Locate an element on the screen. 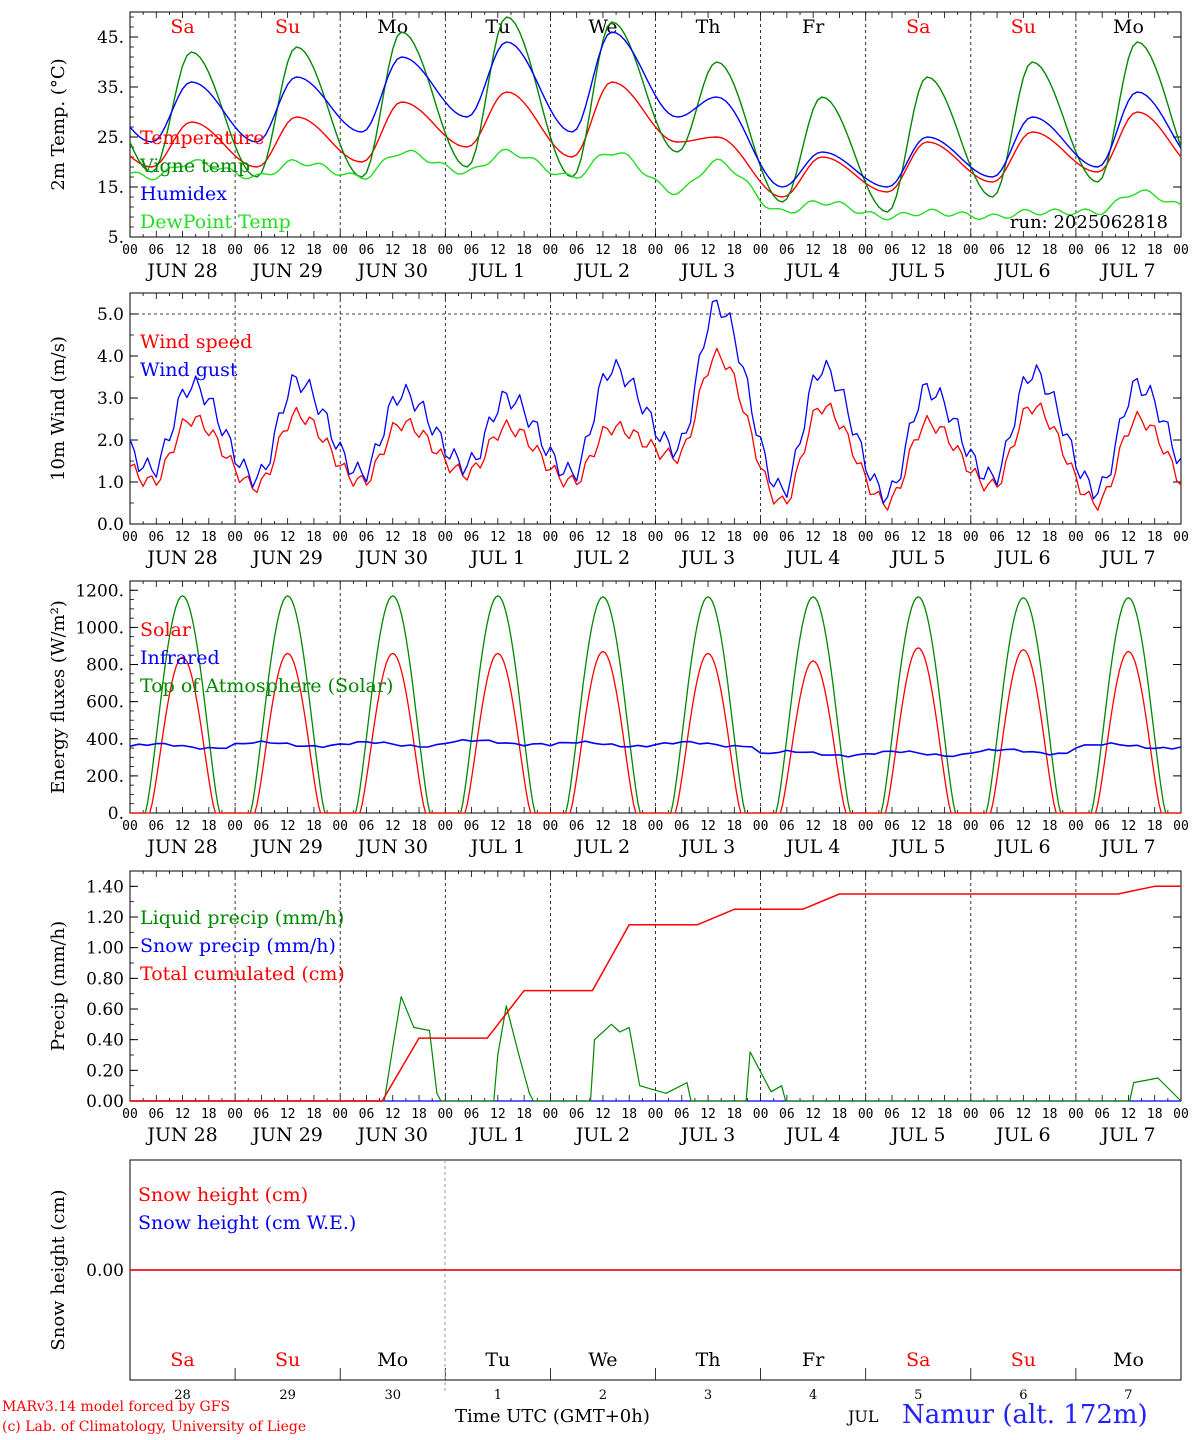 This screenshot has width=1194, height=1440. weekday-label: Tu is located at coordinates (497, 1360).